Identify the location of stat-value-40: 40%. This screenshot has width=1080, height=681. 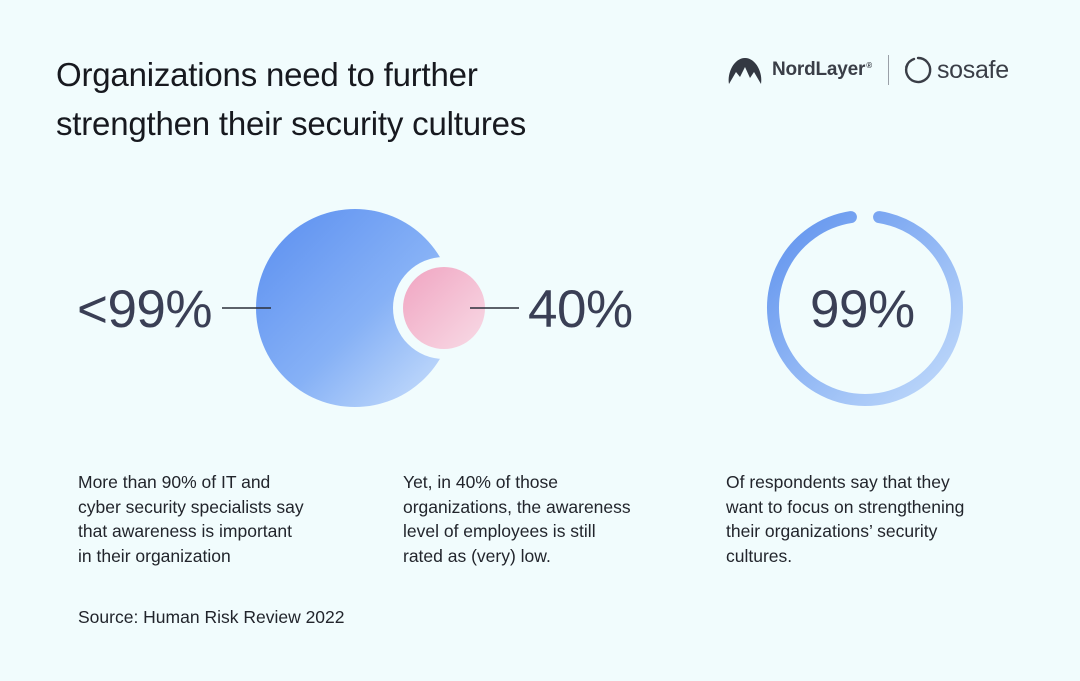
(580, 309).